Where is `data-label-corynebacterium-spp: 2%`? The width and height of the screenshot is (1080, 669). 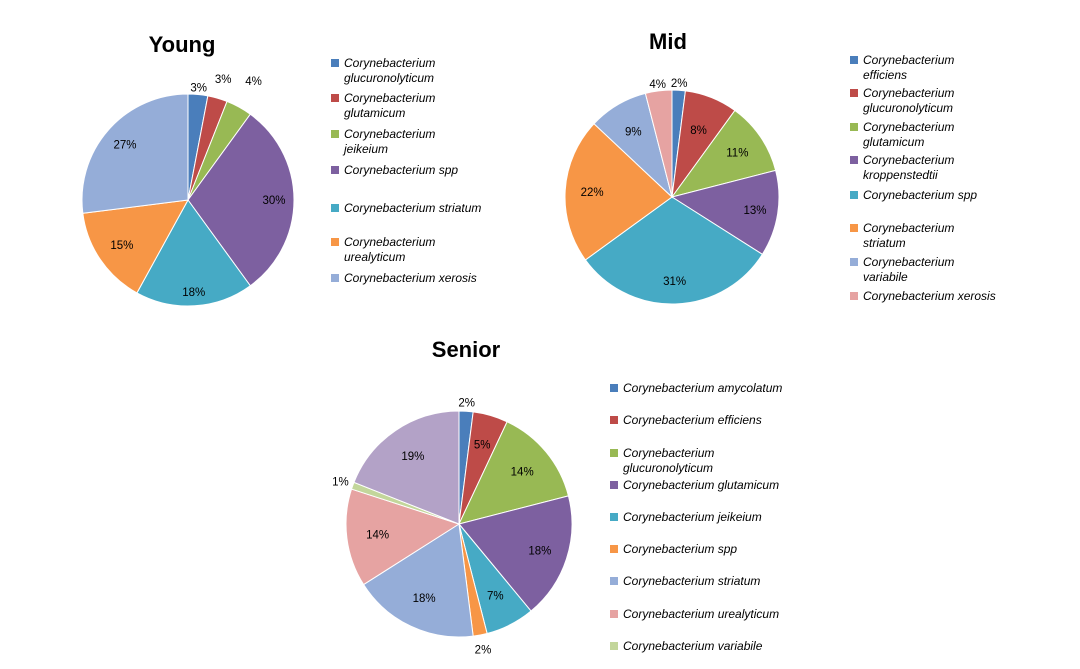 data-label-corynebacterium-spp: 2% is located at coordinates (483, 651).